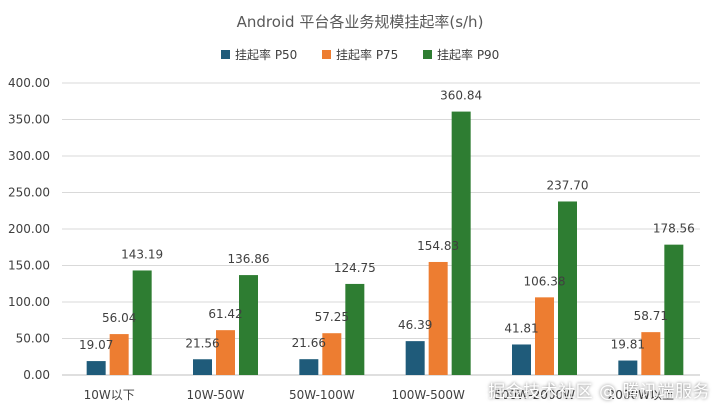  I want to click on data-label: 143.19, so click(142, 254).